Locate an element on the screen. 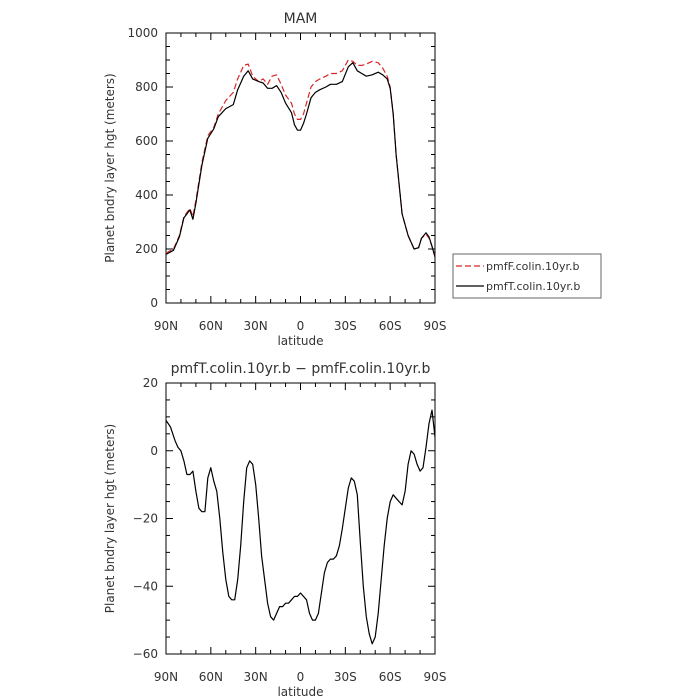 This screenshot has width=700, height=700. legend: pmfF.colin.10yr.b pmfT.colin.10yr.b is located at coordinates (527, 276).